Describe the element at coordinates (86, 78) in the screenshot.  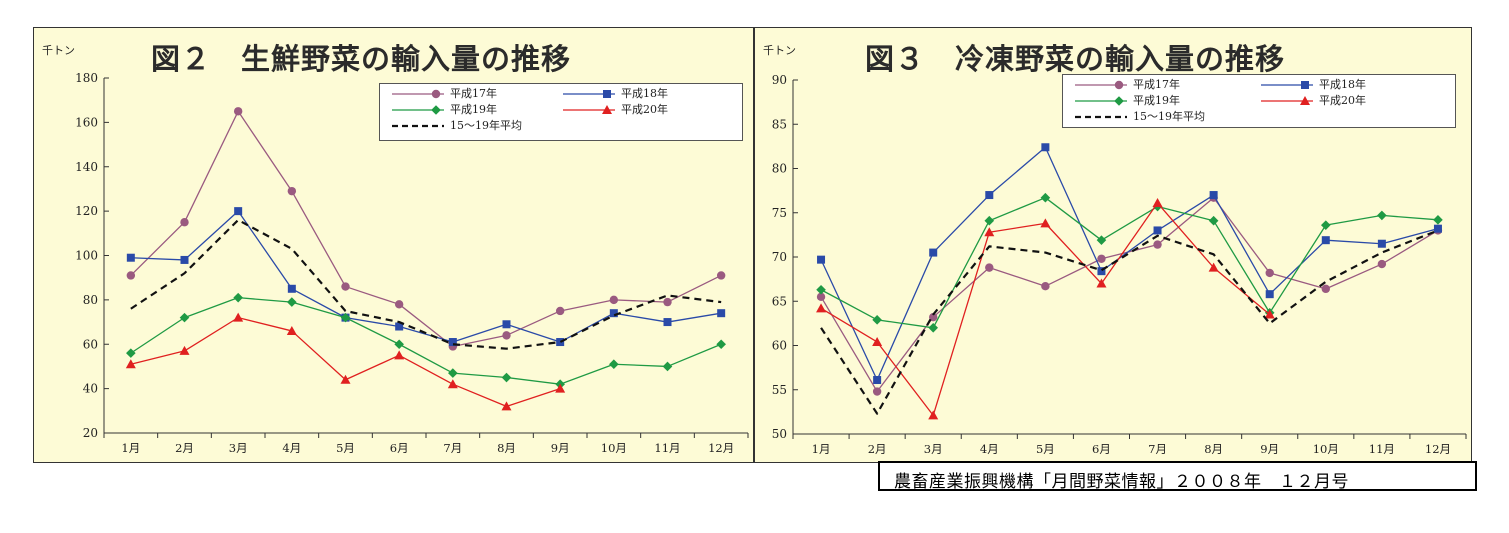
I see `y-tick-label: 180` at that location.